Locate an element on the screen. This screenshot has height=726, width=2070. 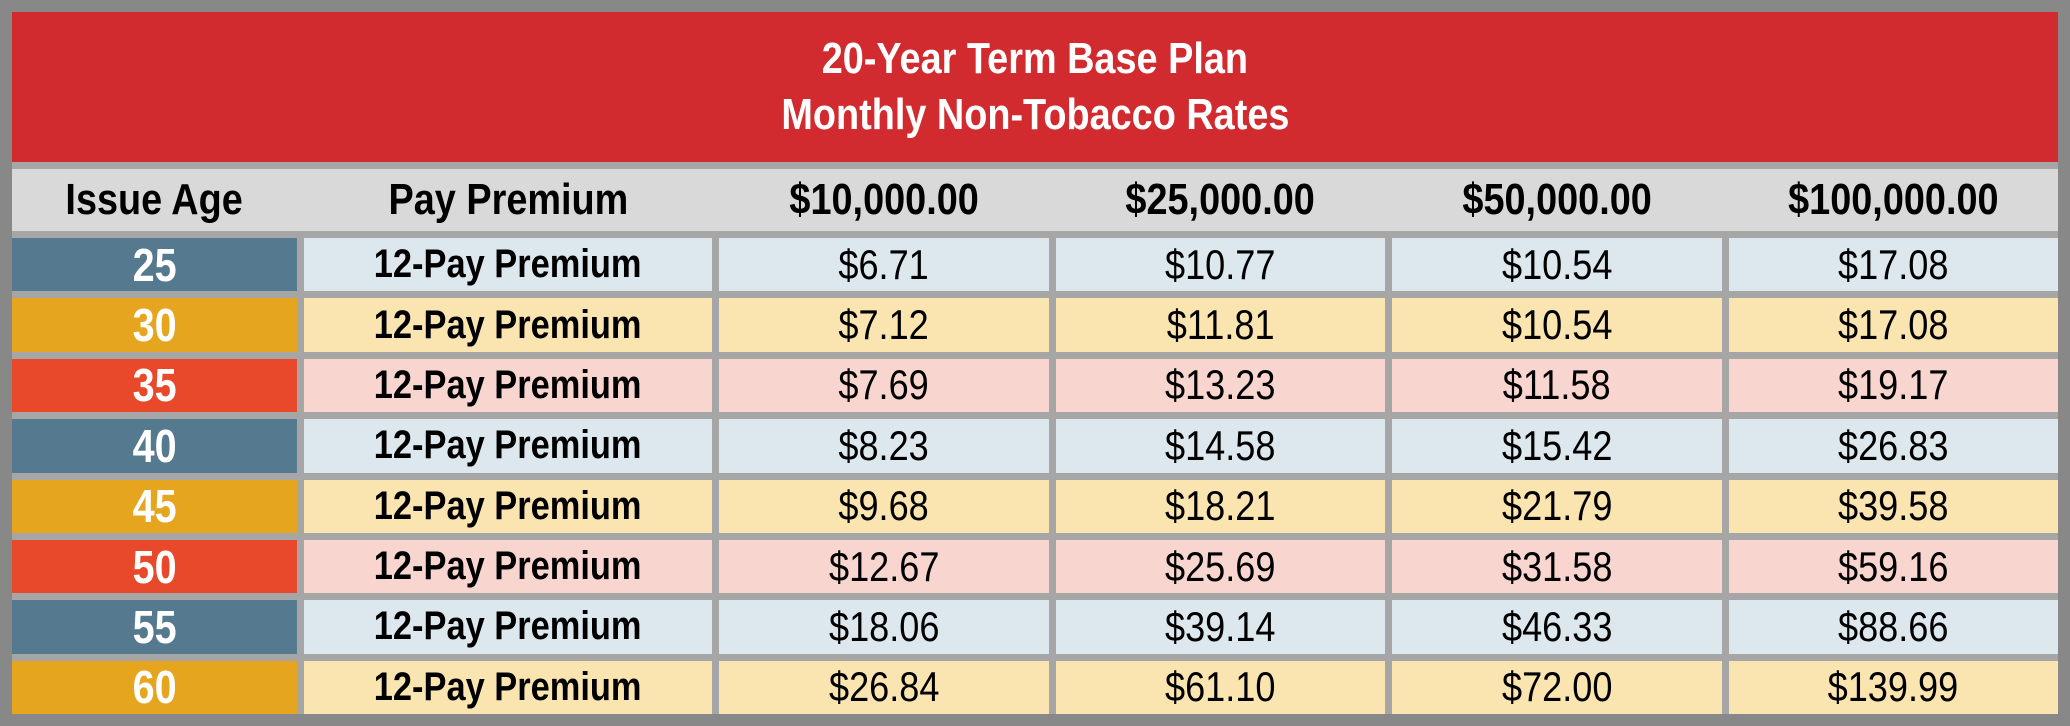
issue-age-value: 60 is located at coordinates (154, 687).